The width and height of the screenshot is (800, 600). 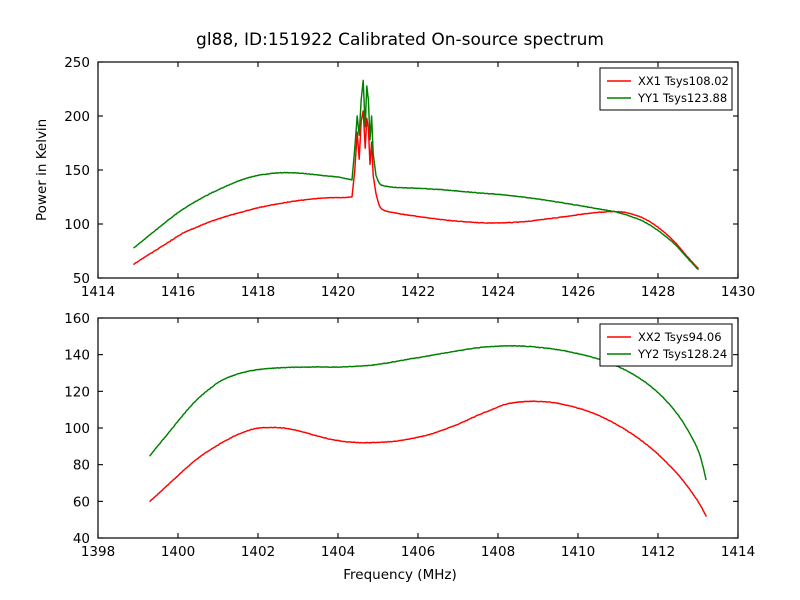 What do you see at coordinates (578, 292) in the screenshot?
I see `x-tick-label: 1426` at bounding box center [578, 292].